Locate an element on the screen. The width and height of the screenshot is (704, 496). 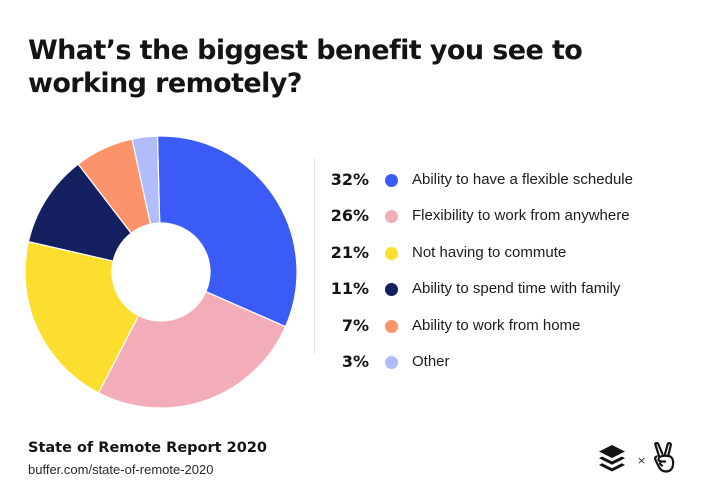
legend-percent: 32% is located at coordinates (349, 179).